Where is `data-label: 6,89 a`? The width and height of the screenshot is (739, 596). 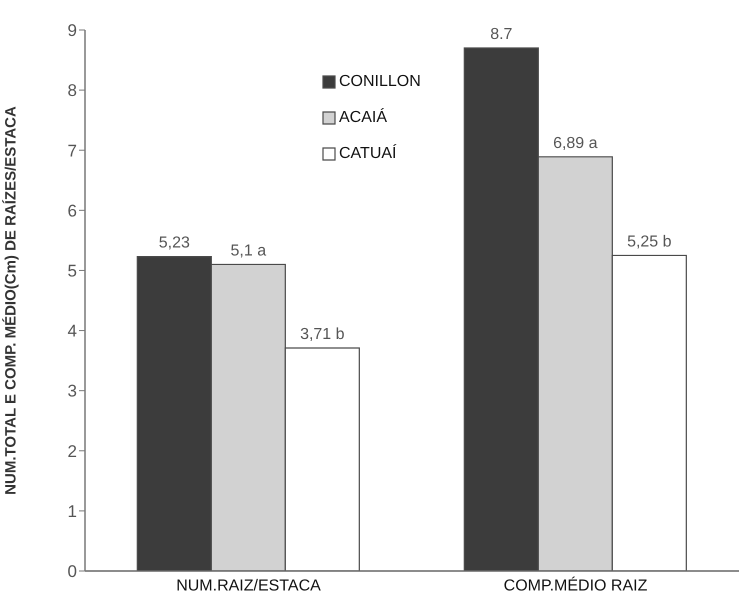
data-label: 6,89 a is located at coordinates (575, 143).